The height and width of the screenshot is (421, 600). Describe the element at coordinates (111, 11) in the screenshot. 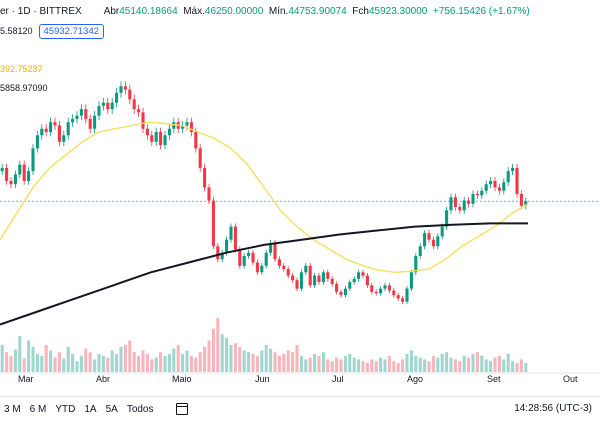

I see `open-label: Abr` at that location.